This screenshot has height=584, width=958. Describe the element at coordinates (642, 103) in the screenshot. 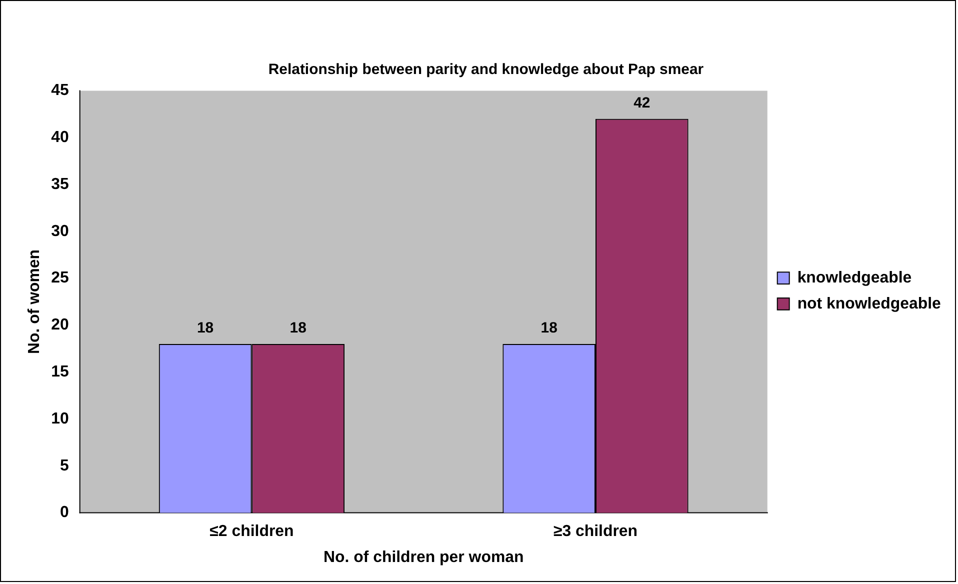

I see `data-label: 42` at that location.